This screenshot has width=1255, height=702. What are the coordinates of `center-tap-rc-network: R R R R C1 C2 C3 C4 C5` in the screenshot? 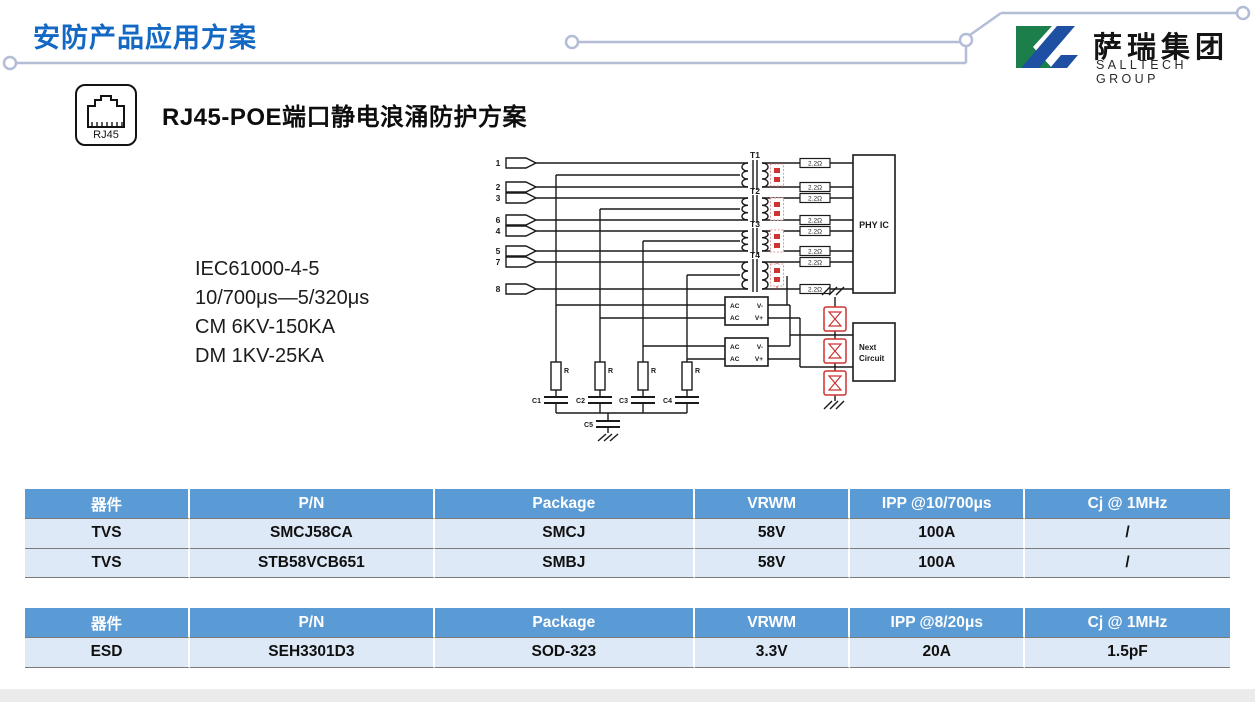 It's located at (636, 308).